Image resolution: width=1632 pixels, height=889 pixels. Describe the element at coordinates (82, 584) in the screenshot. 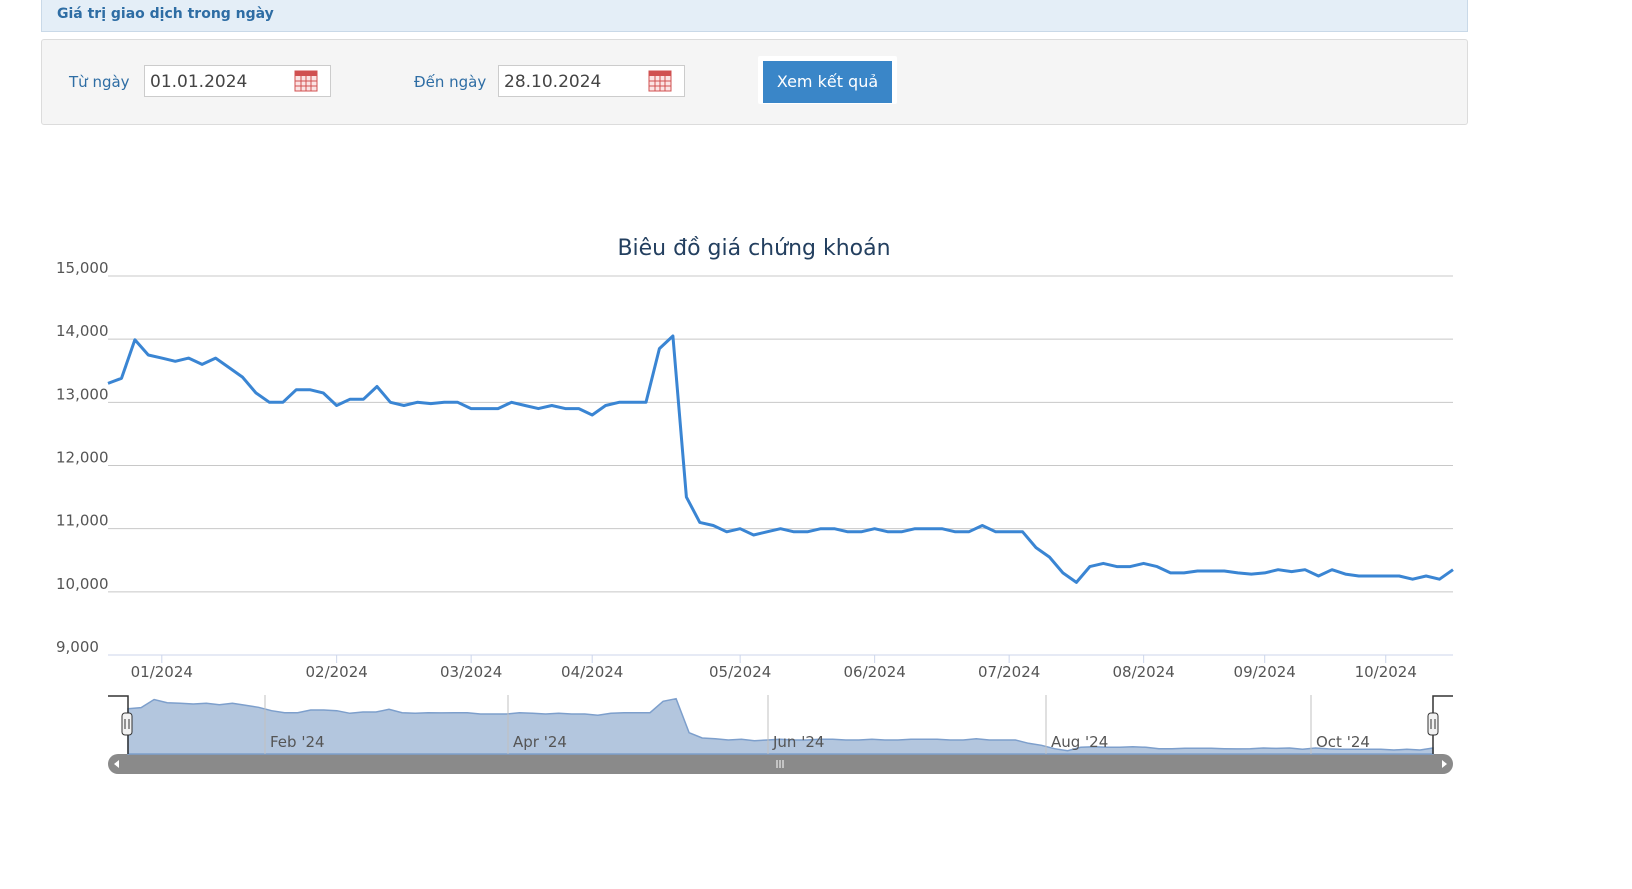

I see `y-tick-label: 10,000` at that location.